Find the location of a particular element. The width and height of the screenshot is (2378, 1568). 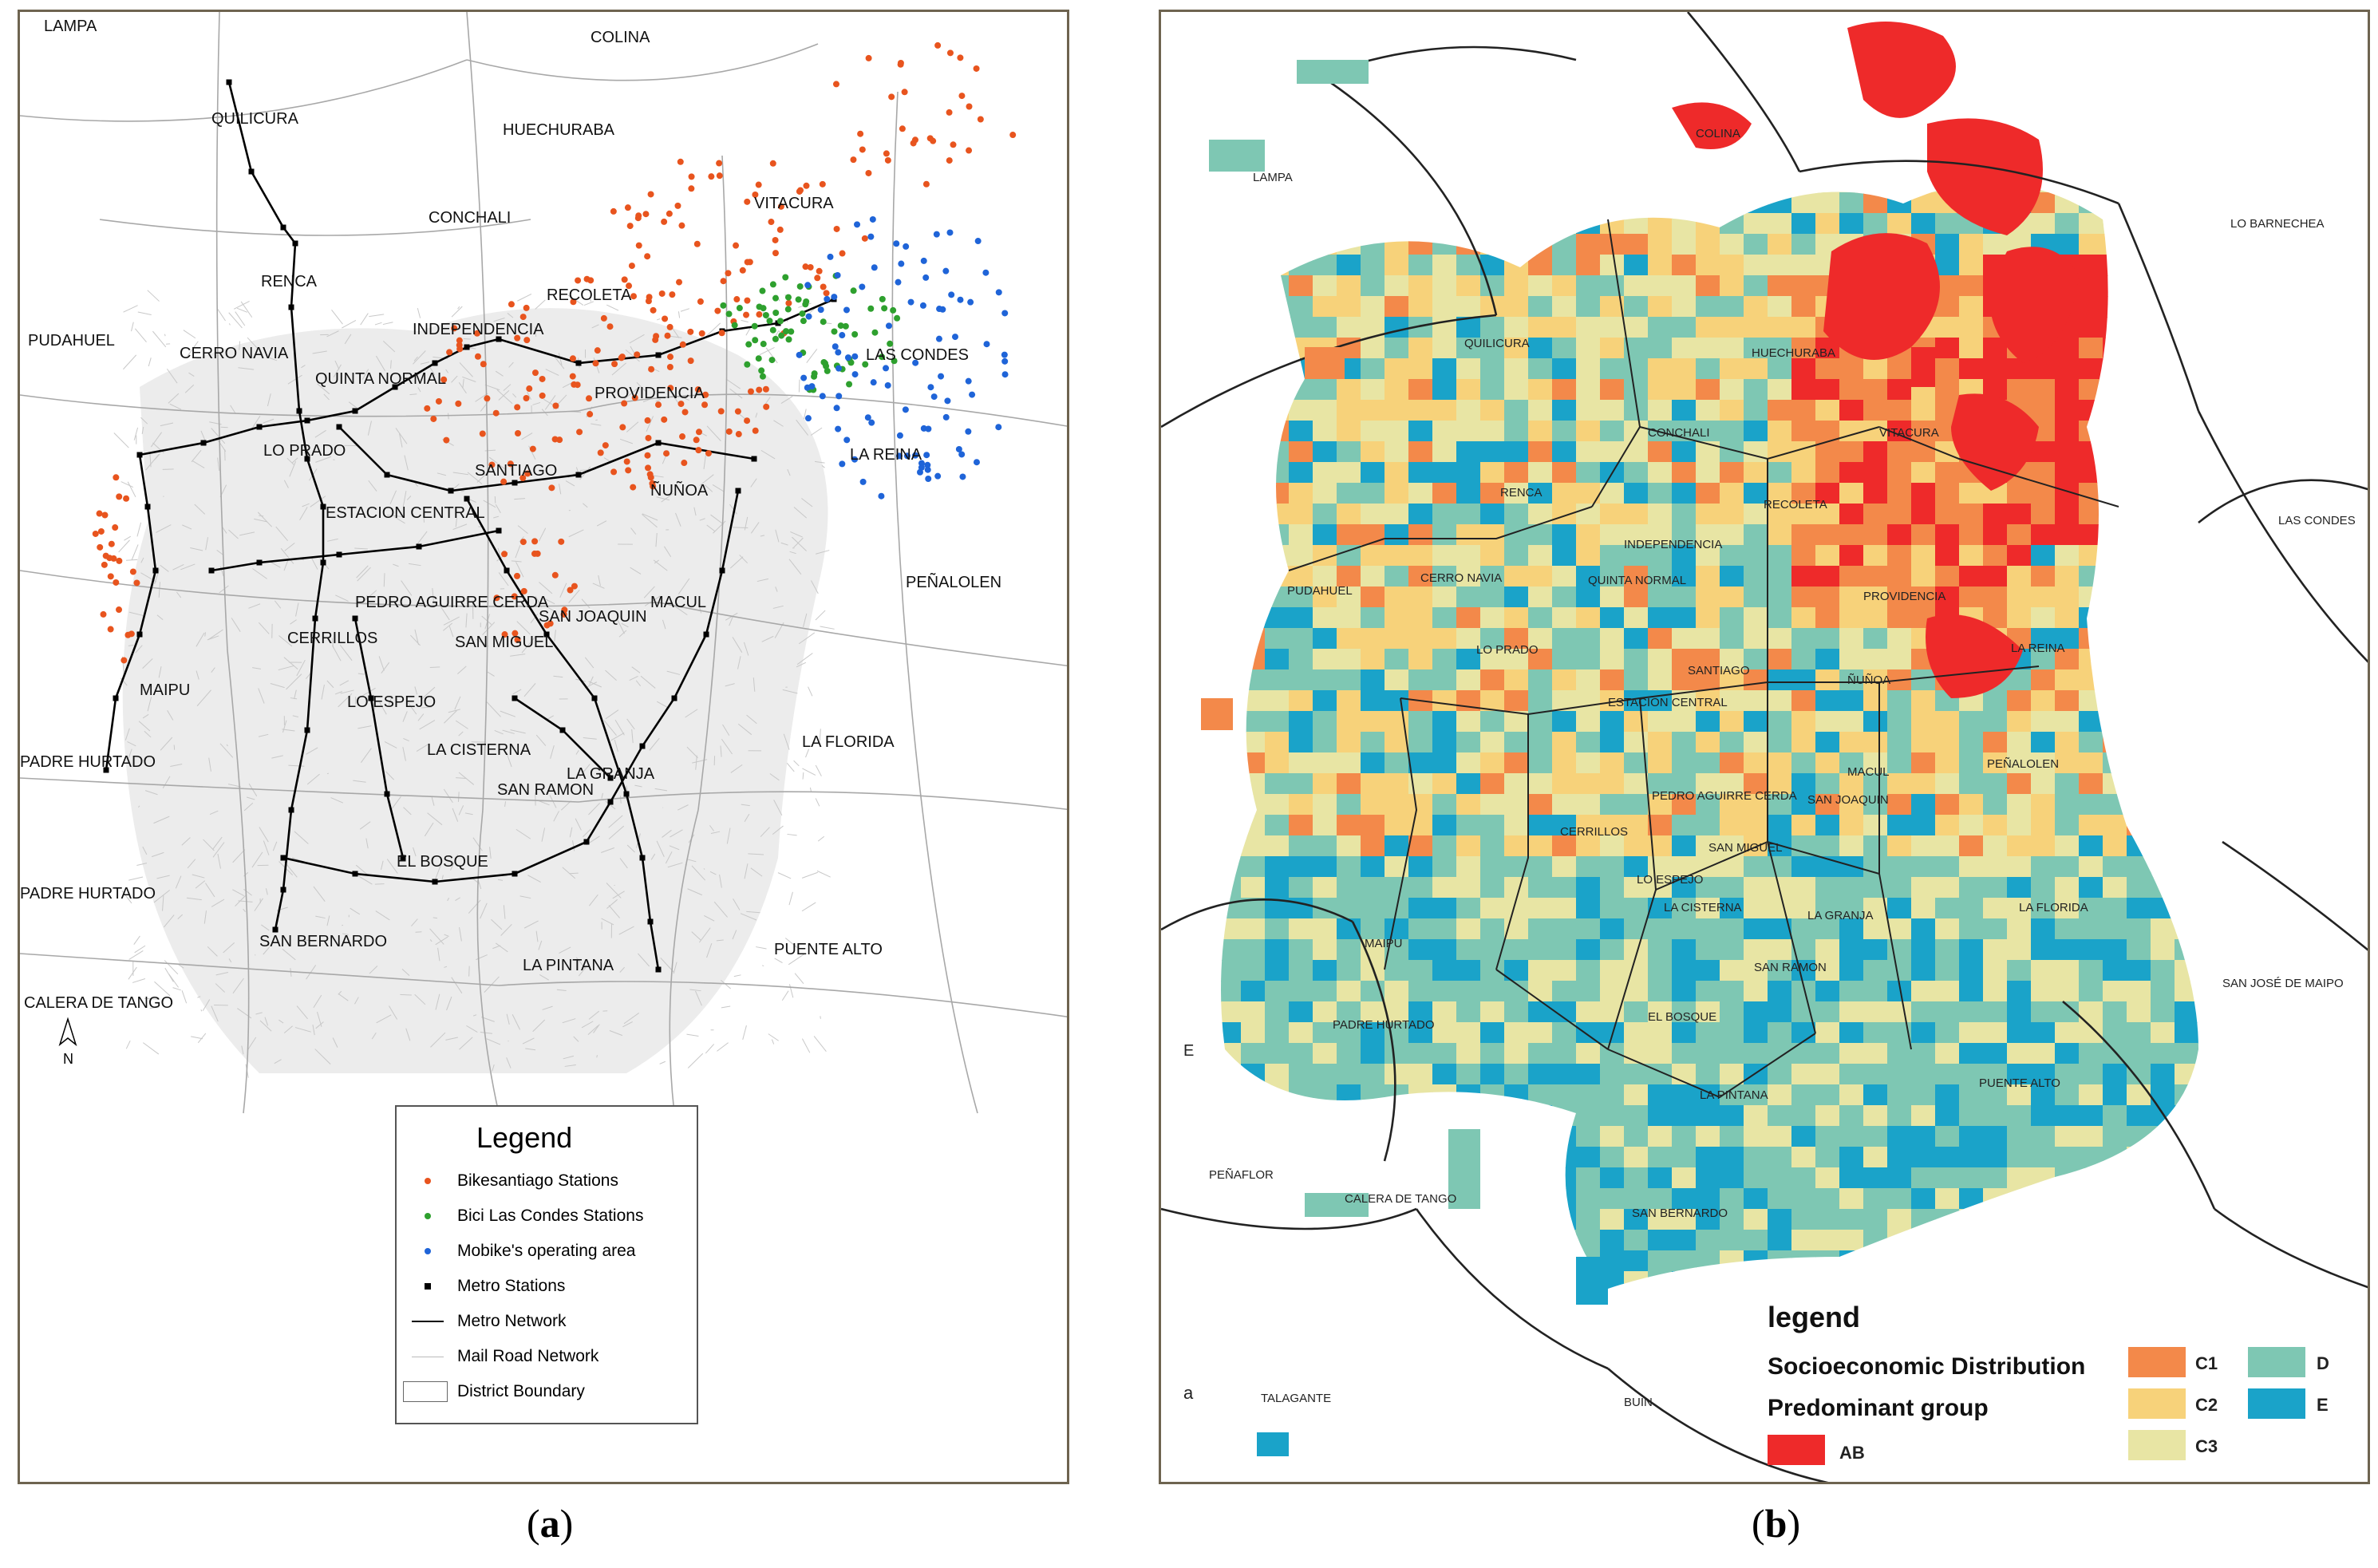

legend-b-subtitle: Socioeconomic Distribution is located at coordinates (1927, 1366).